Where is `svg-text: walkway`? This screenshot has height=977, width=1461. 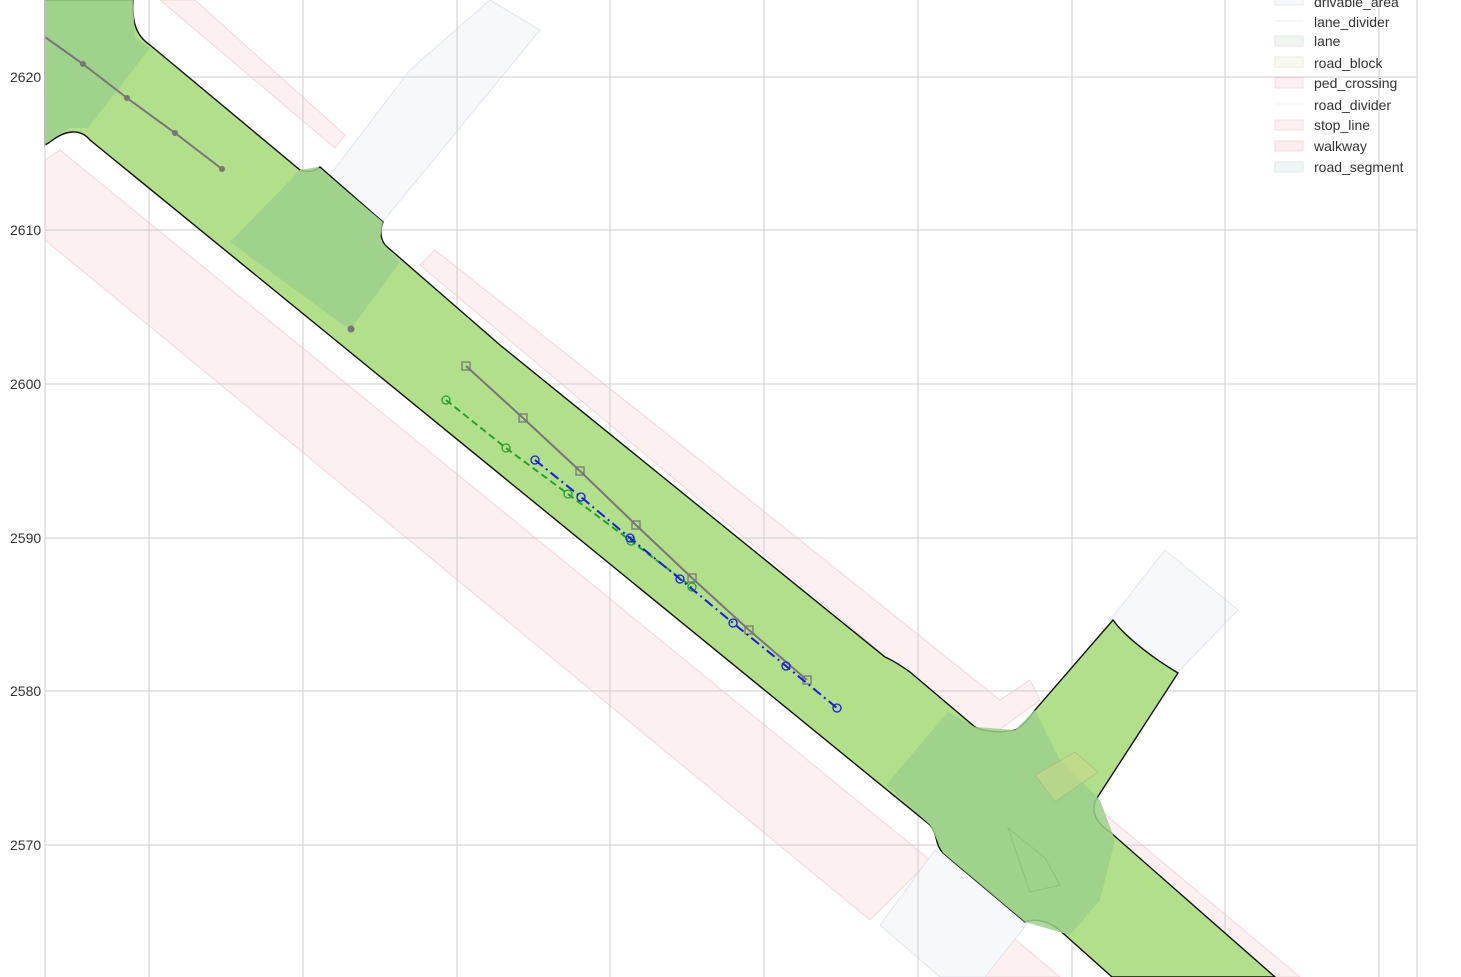
svg-text: walkway is located at coordinates (1340, 146).